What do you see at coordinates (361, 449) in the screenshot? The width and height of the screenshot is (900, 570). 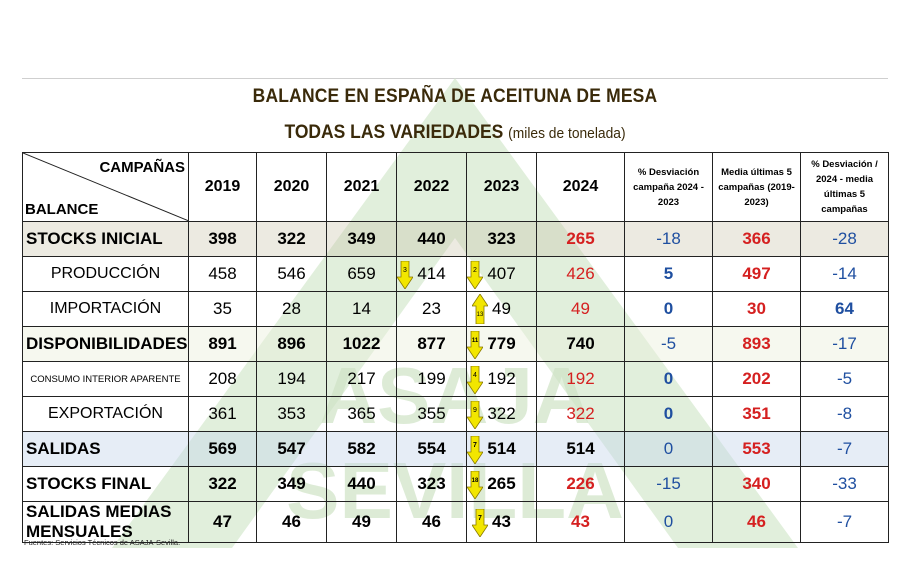 I see `value-cell: 582` at bounding box center [361, 449].